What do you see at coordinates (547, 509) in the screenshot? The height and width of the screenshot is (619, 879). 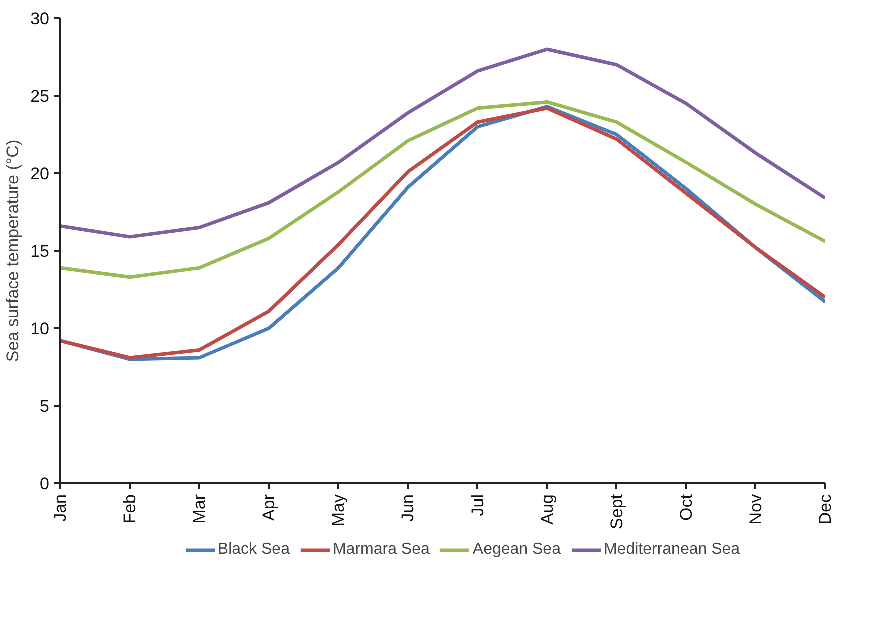 I see `x-tick-label: Aug` at bounding box center [547, 509].